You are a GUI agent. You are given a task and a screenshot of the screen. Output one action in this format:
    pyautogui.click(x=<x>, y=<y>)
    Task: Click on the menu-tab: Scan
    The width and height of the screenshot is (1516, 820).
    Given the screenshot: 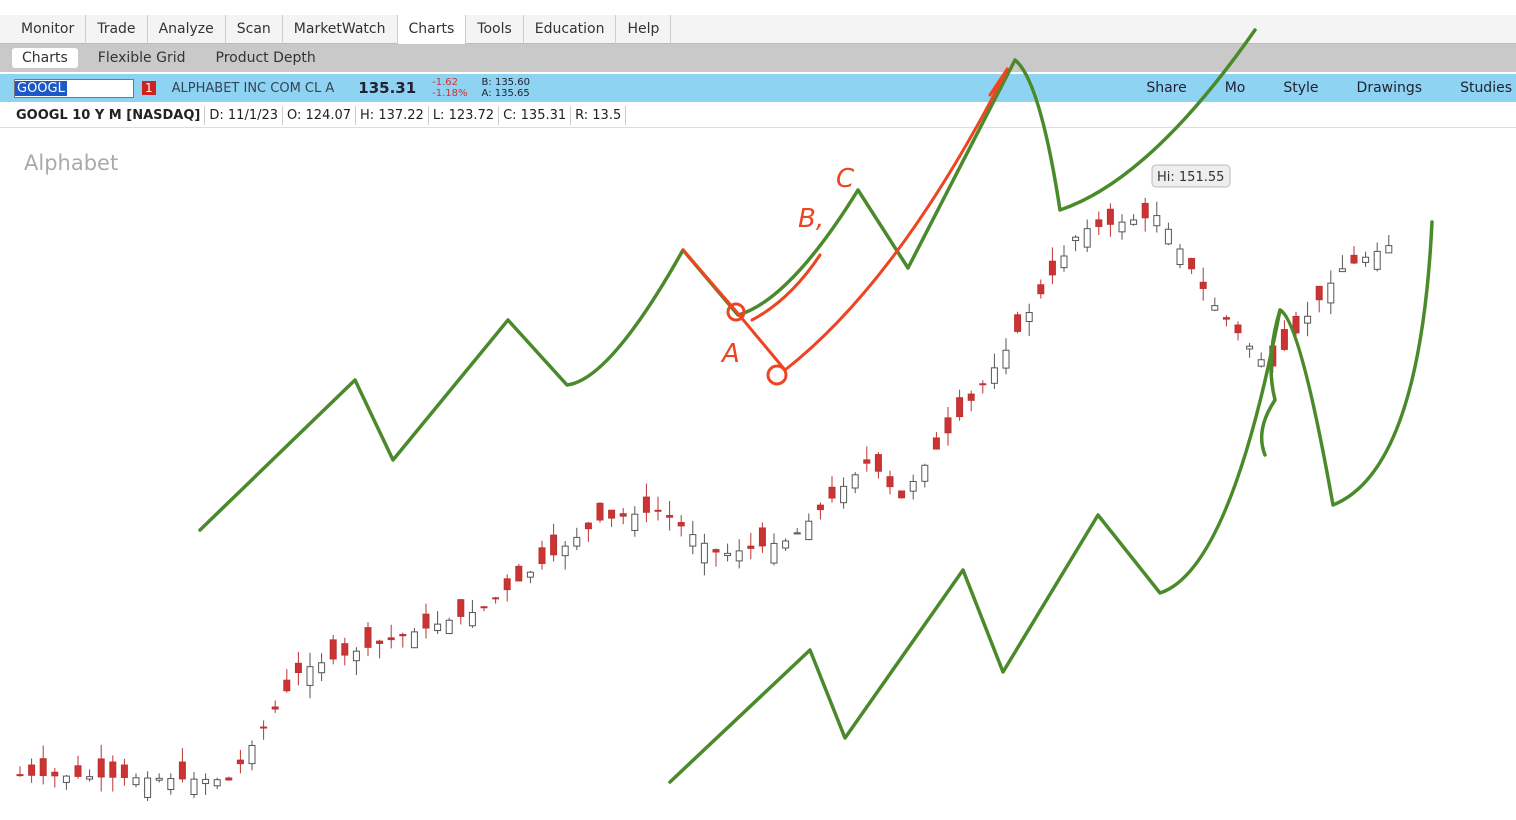 What is the action you would take?
    pyautogui.click(x=254, y=29)
    